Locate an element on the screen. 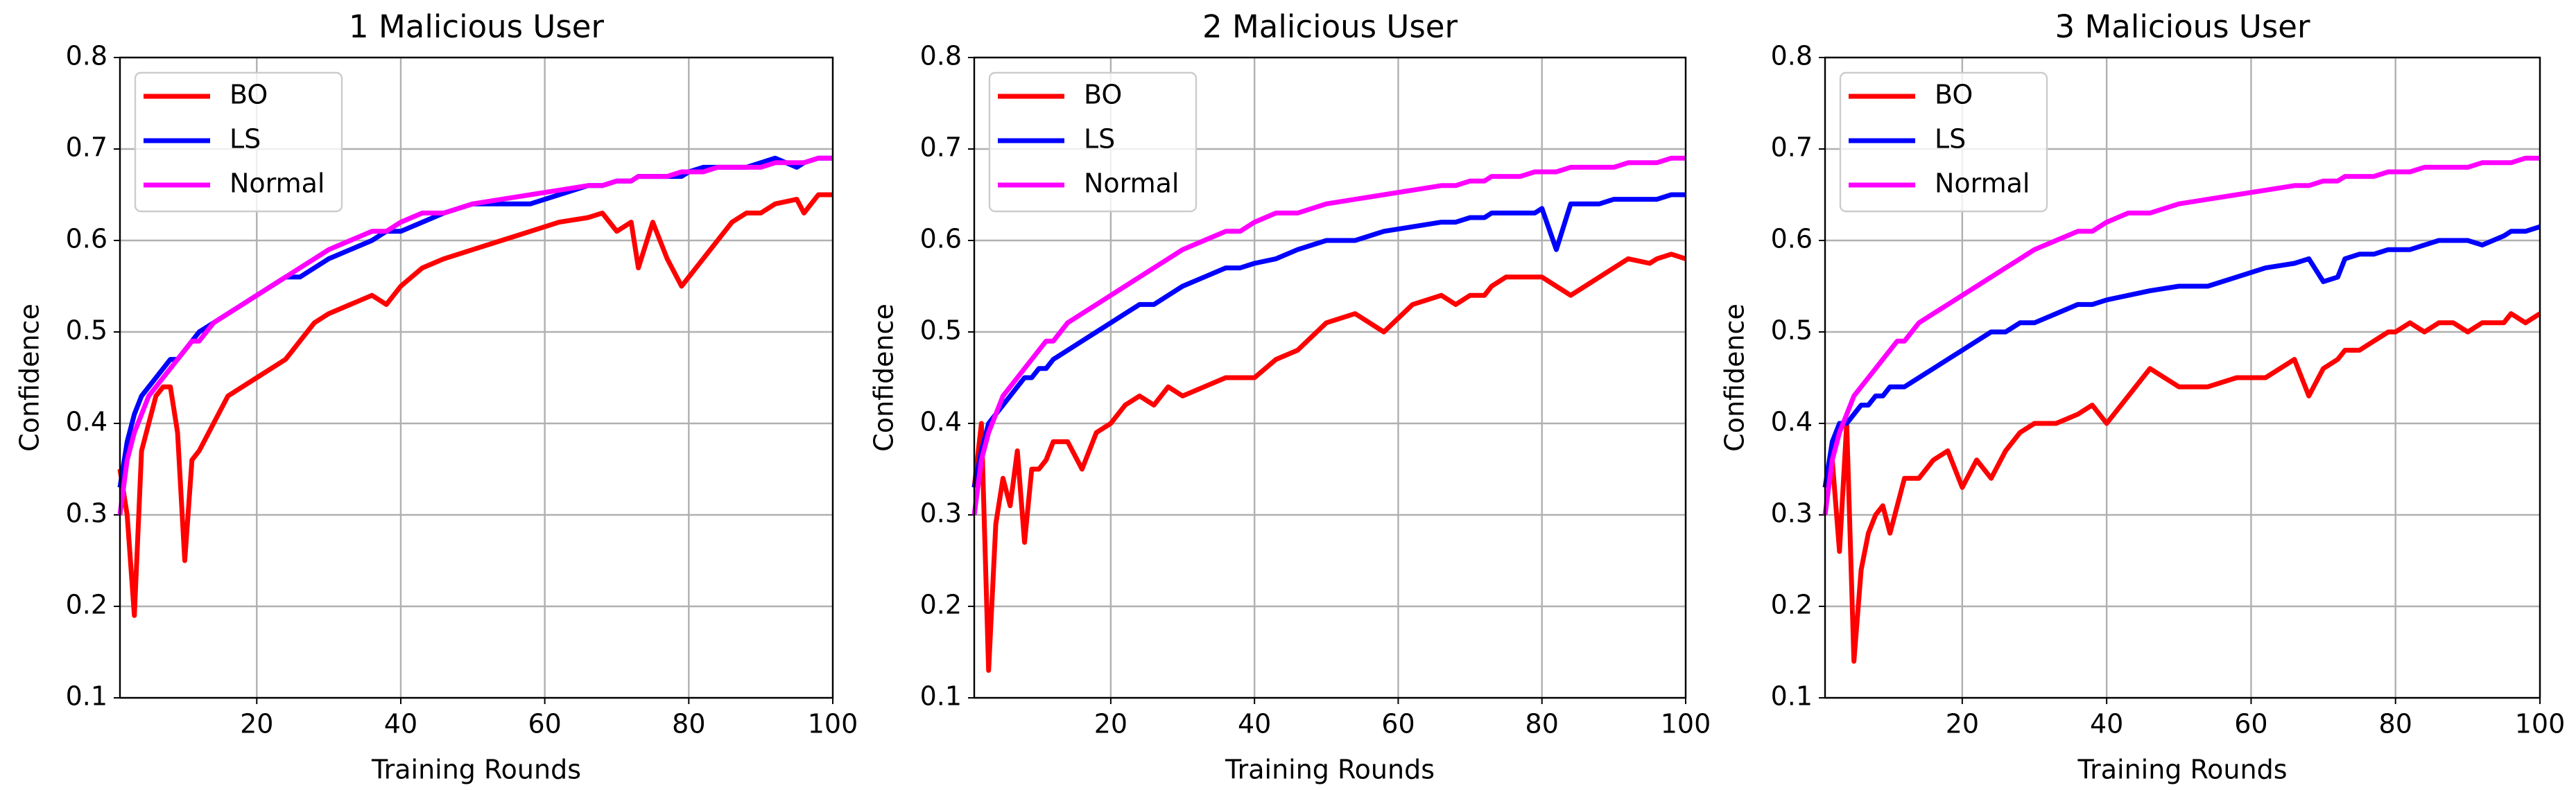 The width and height of the screenshot is (2576, 790). chart-title: 1 Malicious User is located at coordinates (476, 26).